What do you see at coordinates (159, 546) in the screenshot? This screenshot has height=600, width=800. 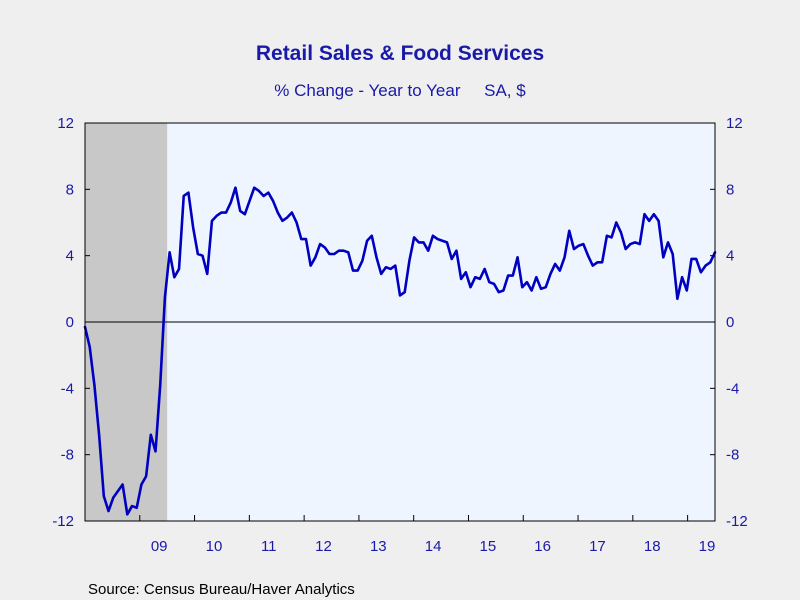 I see `x-tick-label: 09` at bounding box center [159, 546].